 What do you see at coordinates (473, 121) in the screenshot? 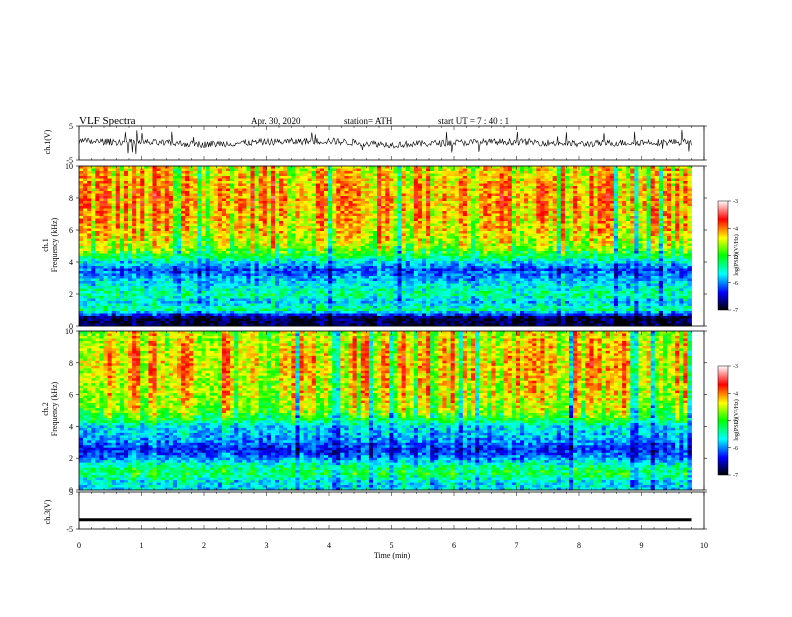
I see `start-time-label: start UT = 7 : 40 : 1` at bounding box center [473, 121].